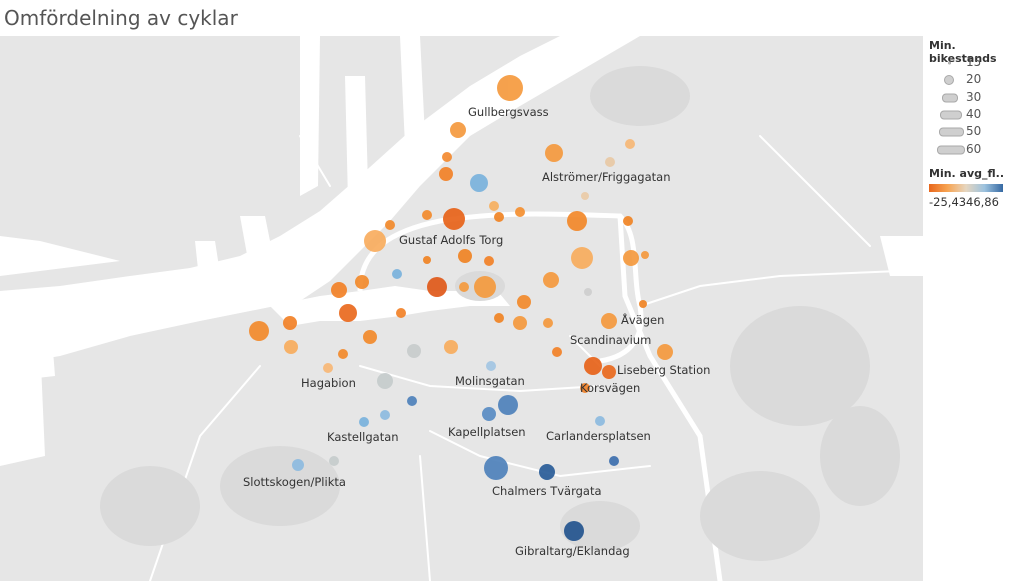  Describe the element at coordinates (967, 173) in the screenshot. I see `color-legend-title: Min. avg_fl..` at that location.